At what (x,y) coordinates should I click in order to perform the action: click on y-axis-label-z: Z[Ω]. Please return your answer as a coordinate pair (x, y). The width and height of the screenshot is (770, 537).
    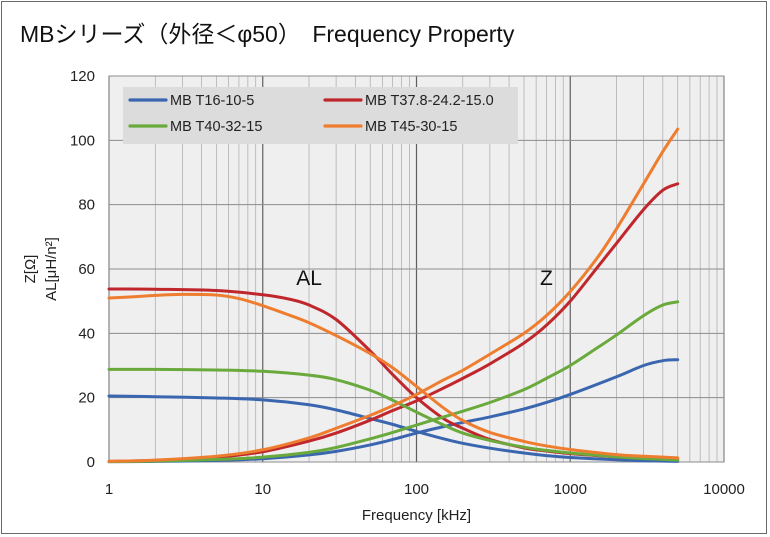
    Looking at the image, I should click on (30, 269).